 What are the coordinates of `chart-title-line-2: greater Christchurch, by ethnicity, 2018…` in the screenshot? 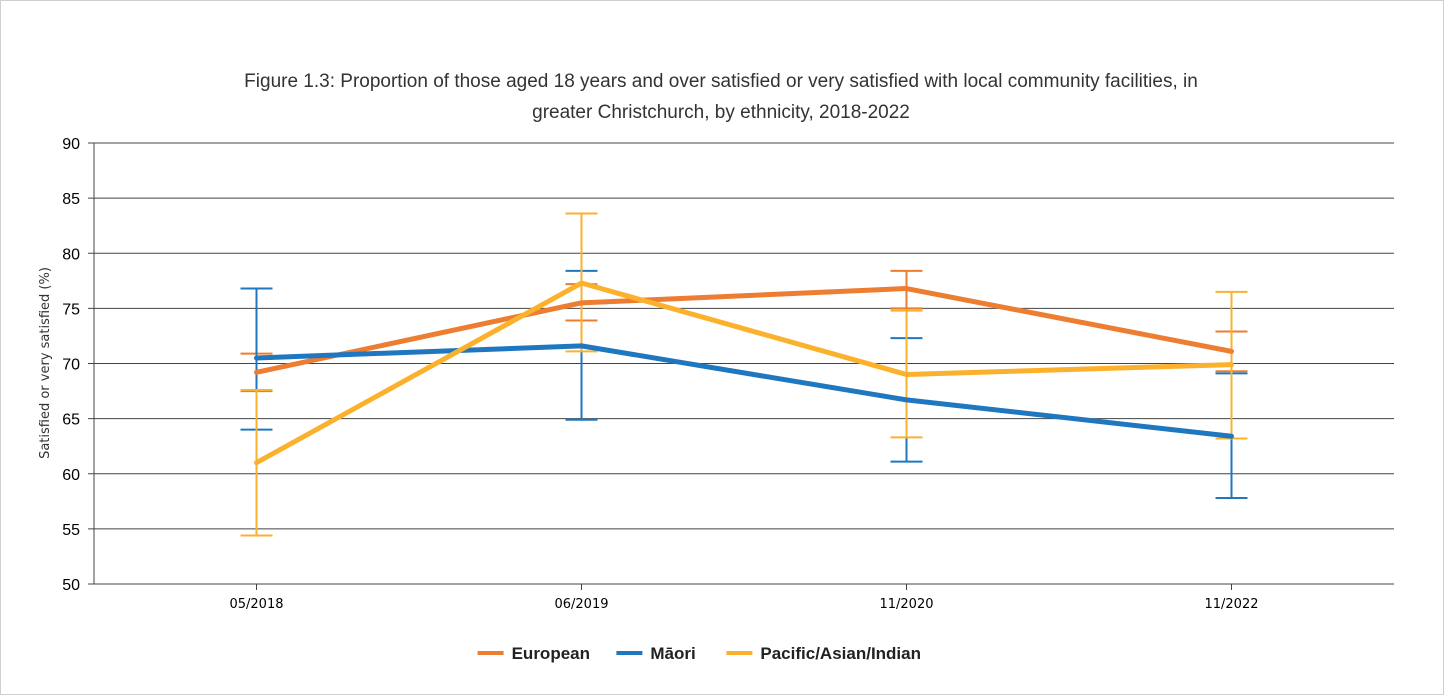 It's located at (721, 112).